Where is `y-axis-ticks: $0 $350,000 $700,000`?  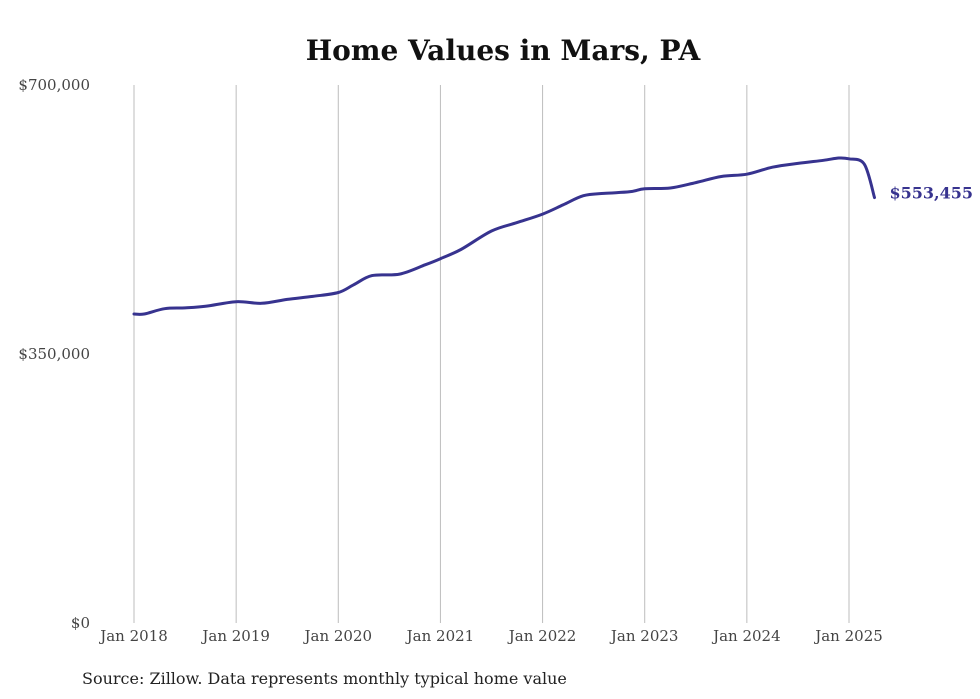
y-axis-ticks: $0 $350,000 $700,000 is located at coordinates (54, 354).